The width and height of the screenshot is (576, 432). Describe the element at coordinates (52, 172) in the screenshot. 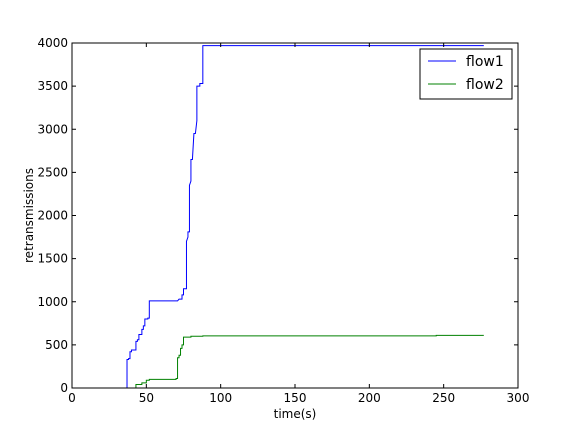

I see `y-tick-label: 2500` at that location.